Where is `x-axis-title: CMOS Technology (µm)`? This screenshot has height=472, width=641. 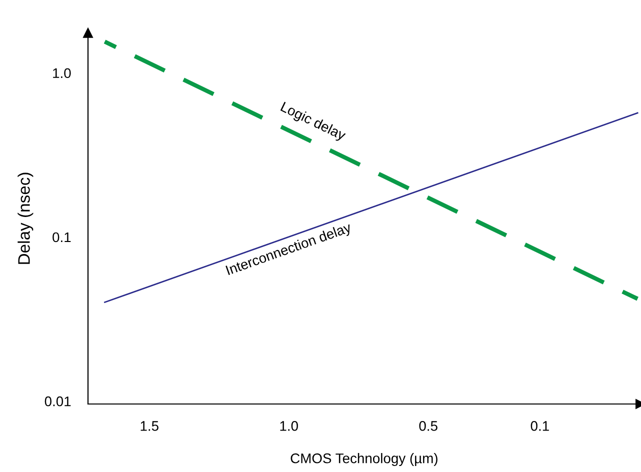
x-axis-title: CMOS Technology (µm) is located at coordinates (364, 459).